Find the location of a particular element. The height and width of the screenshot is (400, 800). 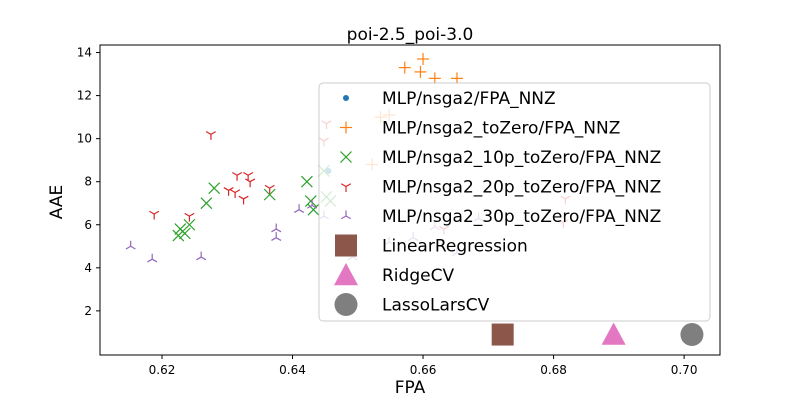

legend-entry: LassoLarsCV is located at coordinates (412, 304).